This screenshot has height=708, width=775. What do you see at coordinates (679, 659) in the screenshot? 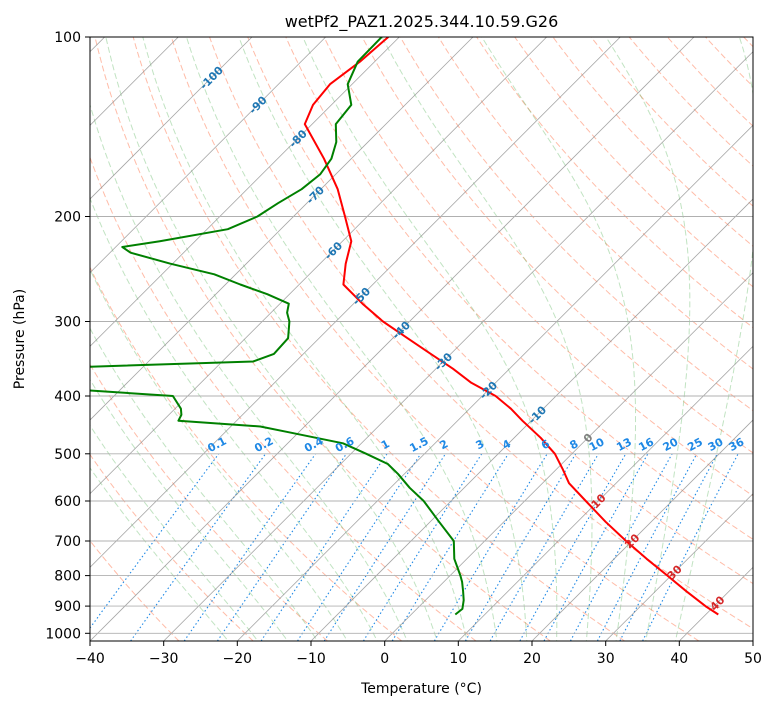
I see `x-tick-label: 40` at bounding box center [679, 659].